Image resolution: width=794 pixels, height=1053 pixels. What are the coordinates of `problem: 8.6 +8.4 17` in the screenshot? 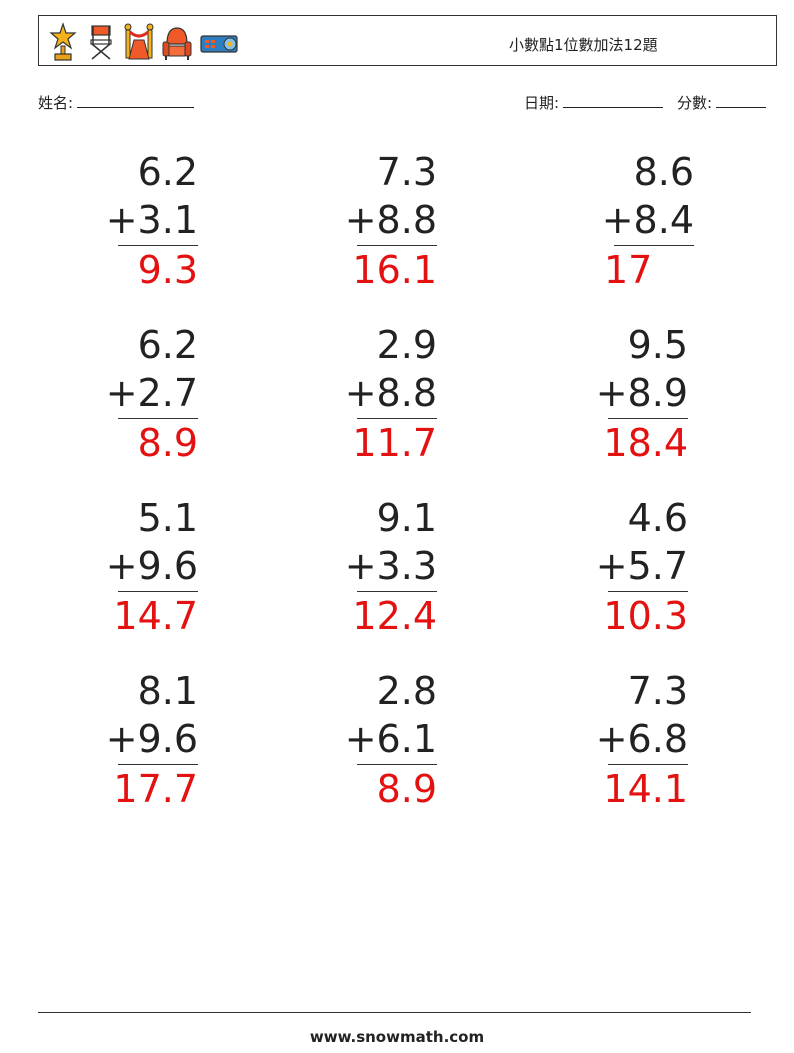 It's located at (634, 221).